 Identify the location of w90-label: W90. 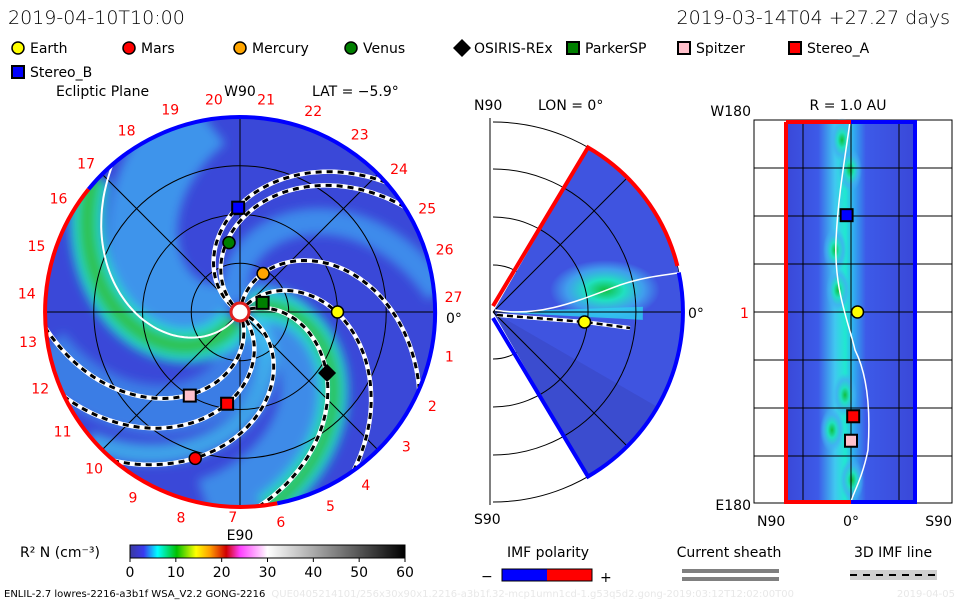
(240, 92).